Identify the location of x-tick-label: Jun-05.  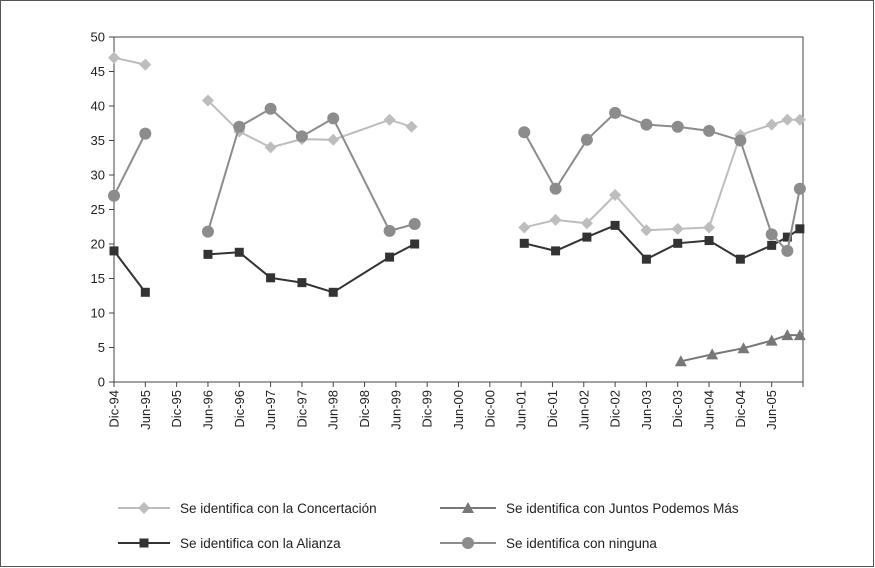
(771, 410).